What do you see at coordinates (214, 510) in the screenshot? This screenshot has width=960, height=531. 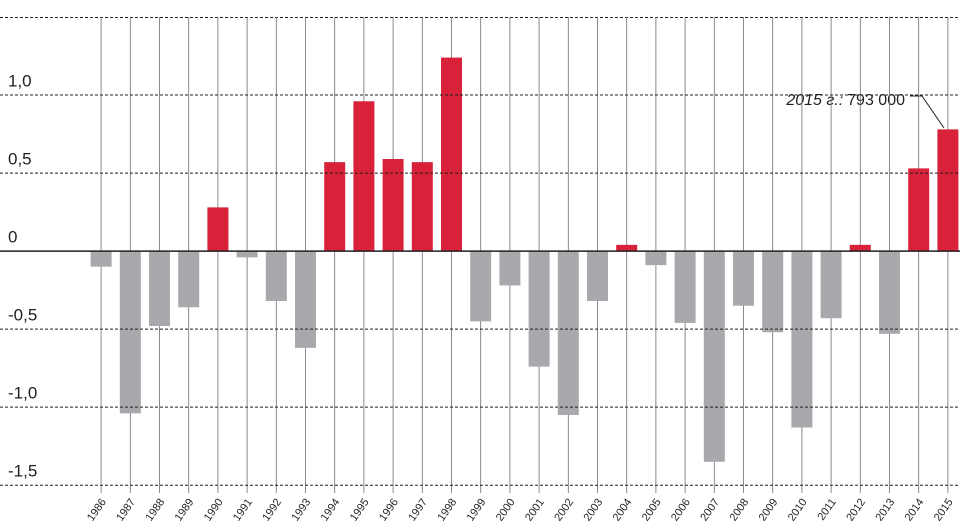 I see `x-tick-label: 1990` at bounding box center [214, 510].